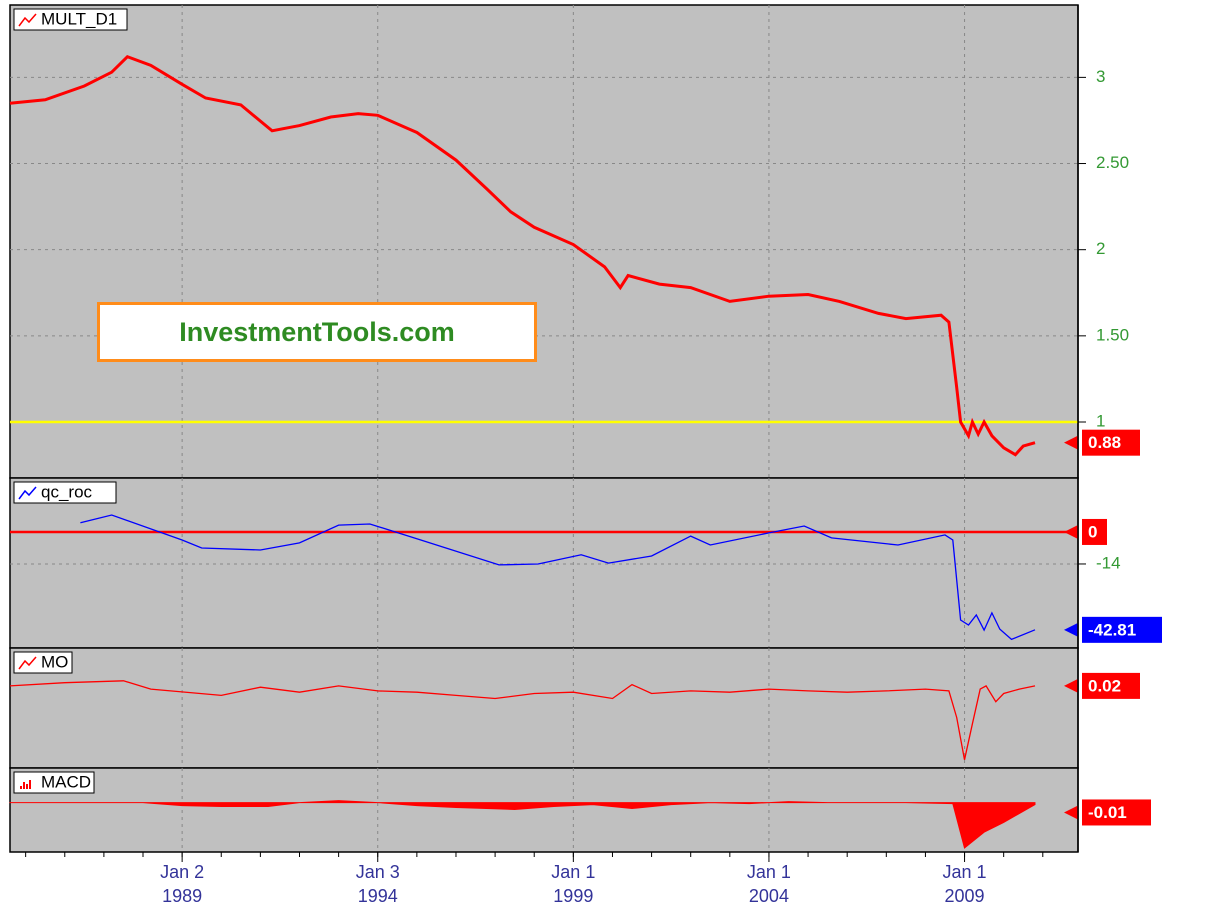 The width and height of the screenshot is (1221, 913). Describe the element at coordinates (317, 332) in the screenshot. I see `watermark: InvestmentTools.com` at that location.